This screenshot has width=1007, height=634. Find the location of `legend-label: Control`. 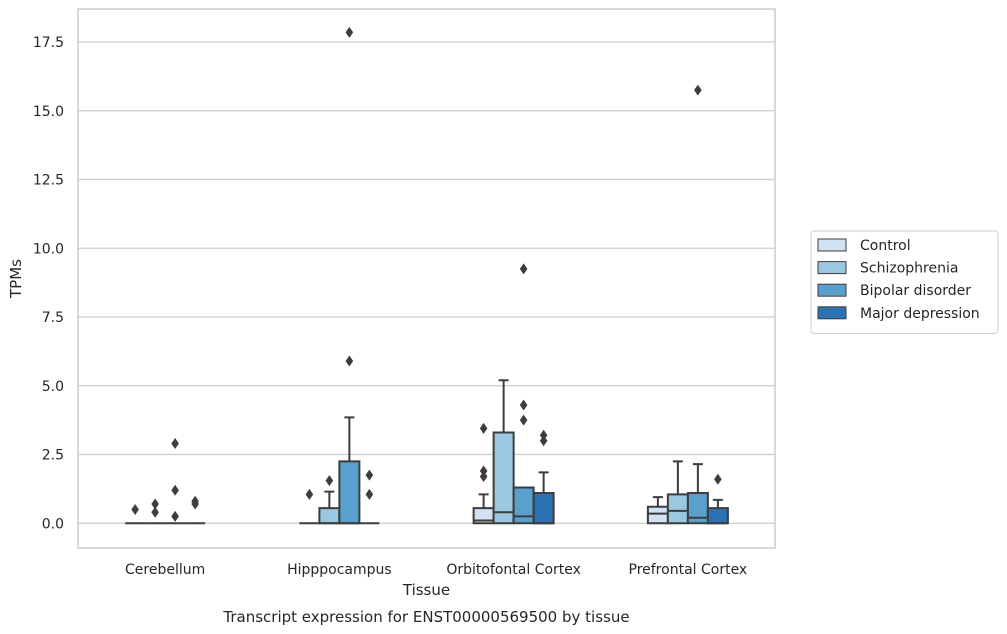

legend-label: Control is located at coordinates (885, 246).